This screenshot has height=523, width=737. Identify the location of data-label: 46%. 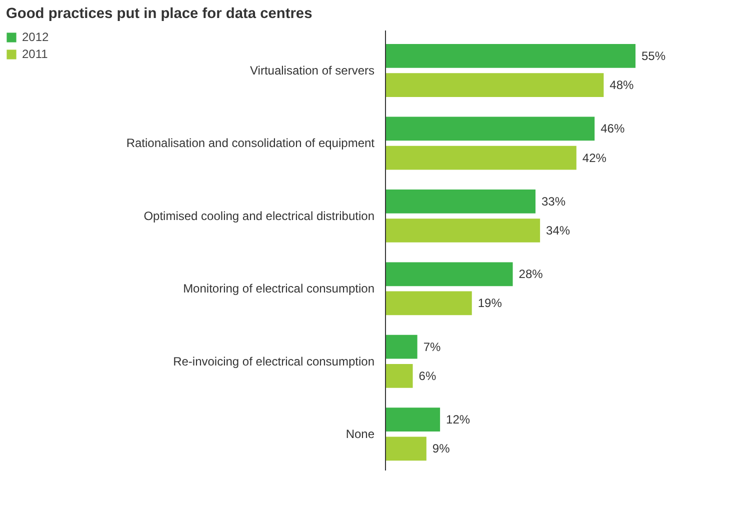
(612, 129).